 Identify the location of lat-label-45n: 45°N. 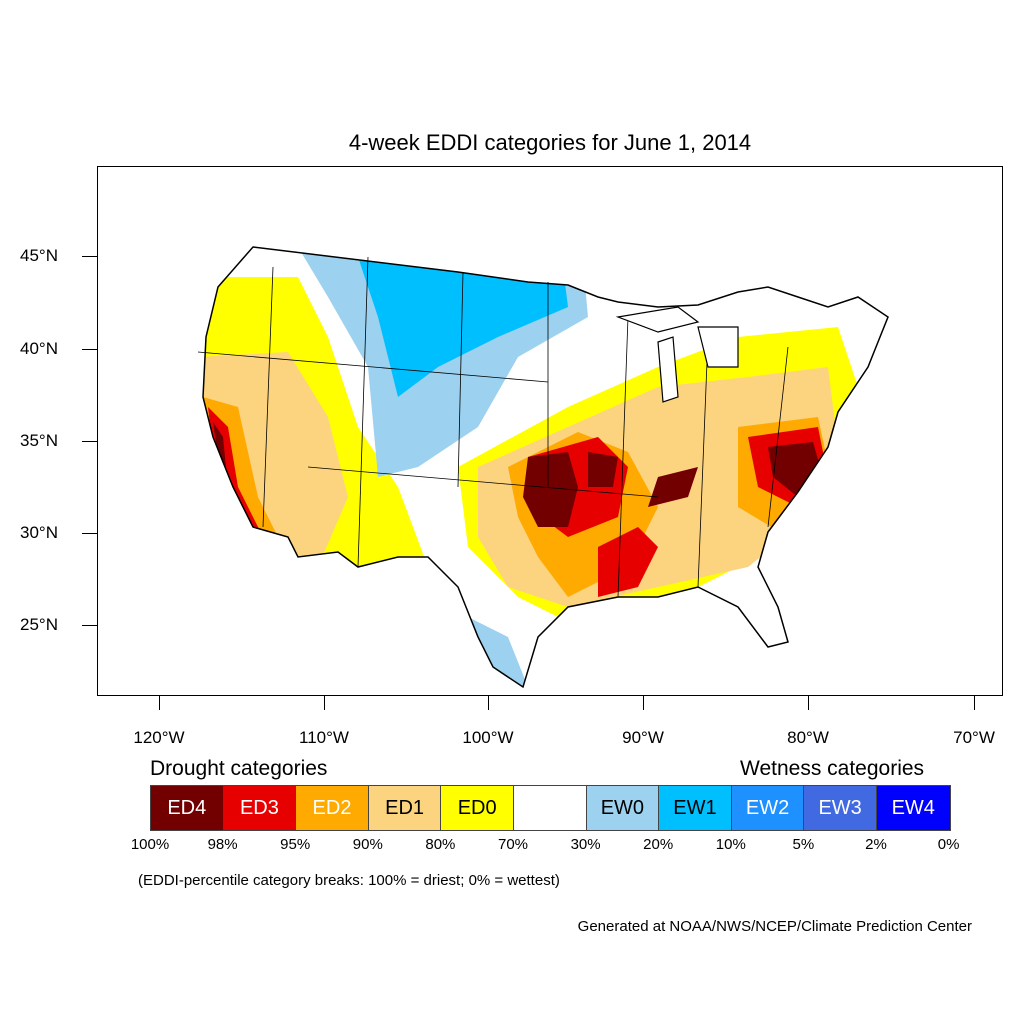
(39, 255).